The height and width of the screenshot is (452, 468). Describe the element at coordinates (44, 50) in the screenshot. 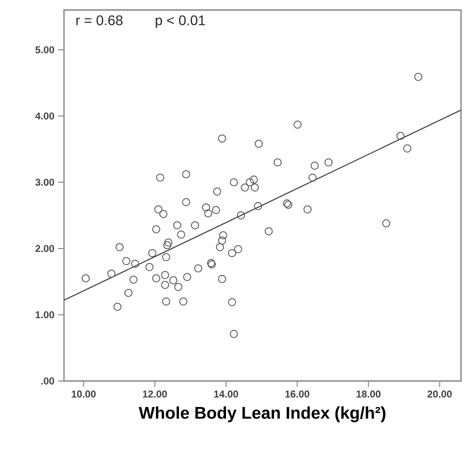

I see `y-tick-label: 5.00` at that location.